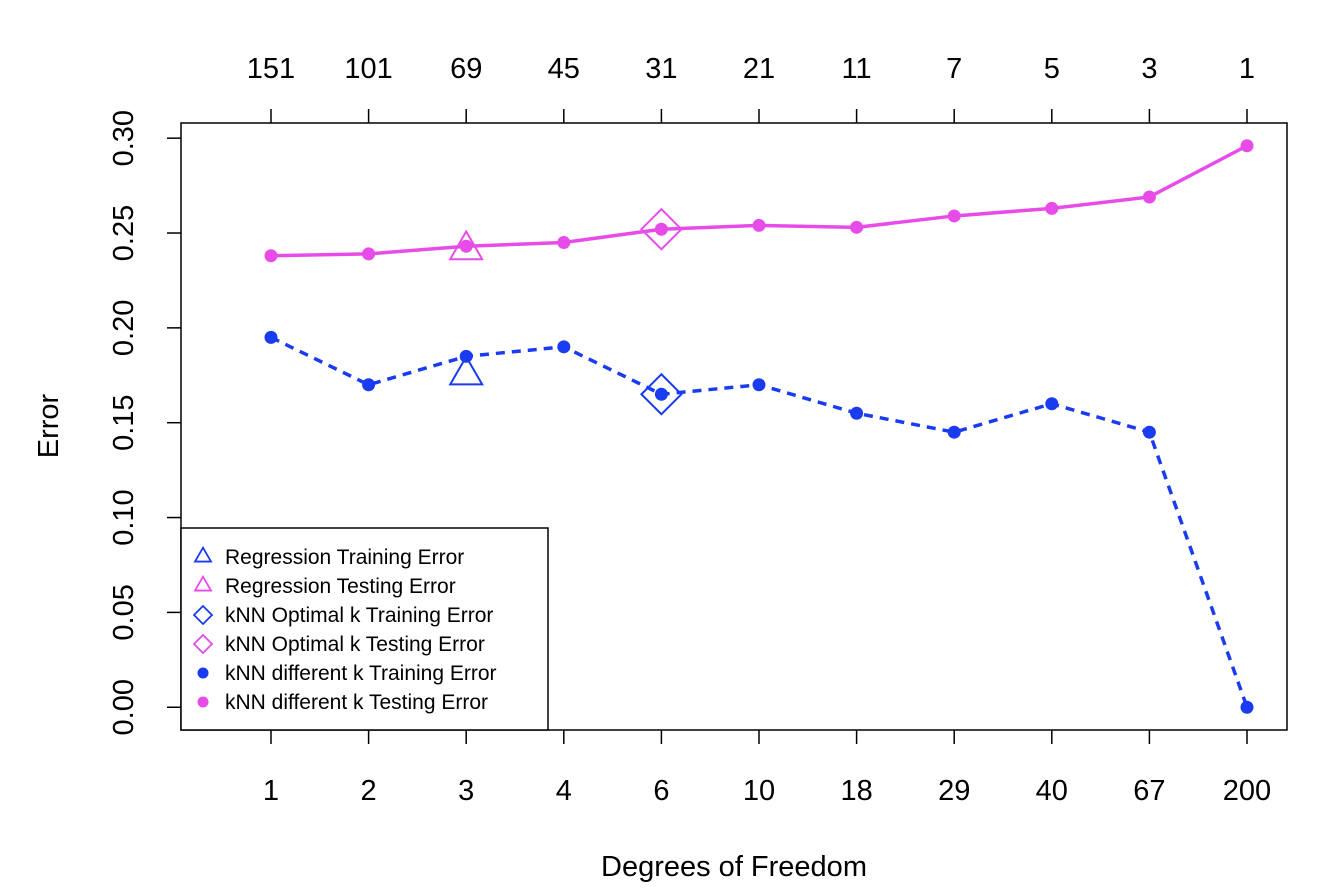  What do you see at coordinates (1052, 69) in the screenshot?
I see `top-tick-label: 5` at bounding box center [1052, 69].